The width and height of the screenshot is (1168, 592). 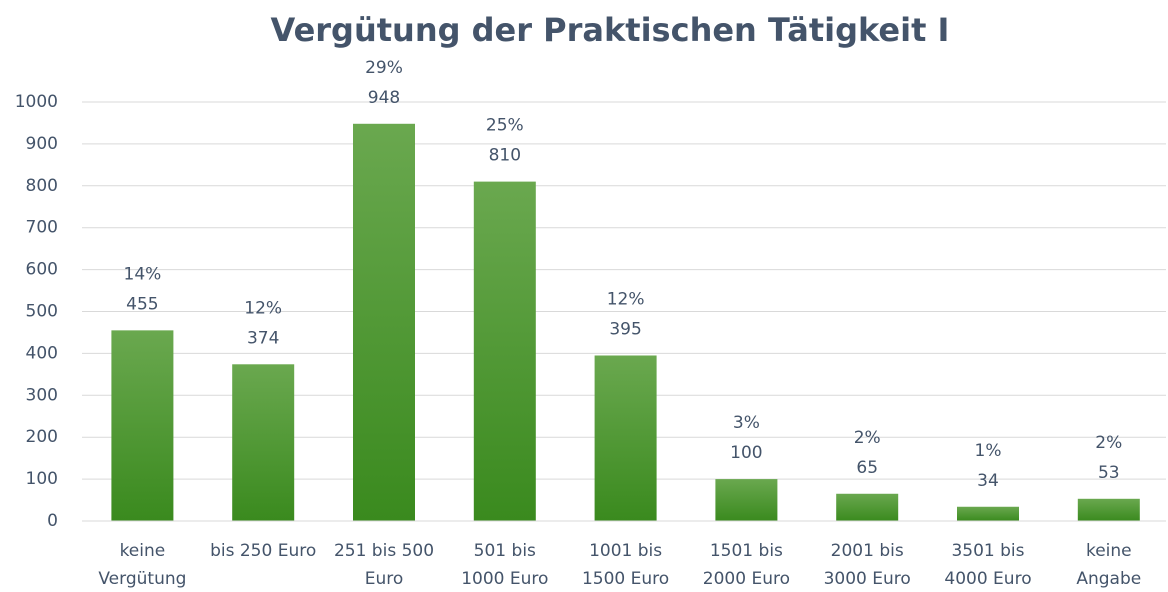 I want to click on x-tick-label: 501 bis 1000 Euro, so click(x=505, y=565).